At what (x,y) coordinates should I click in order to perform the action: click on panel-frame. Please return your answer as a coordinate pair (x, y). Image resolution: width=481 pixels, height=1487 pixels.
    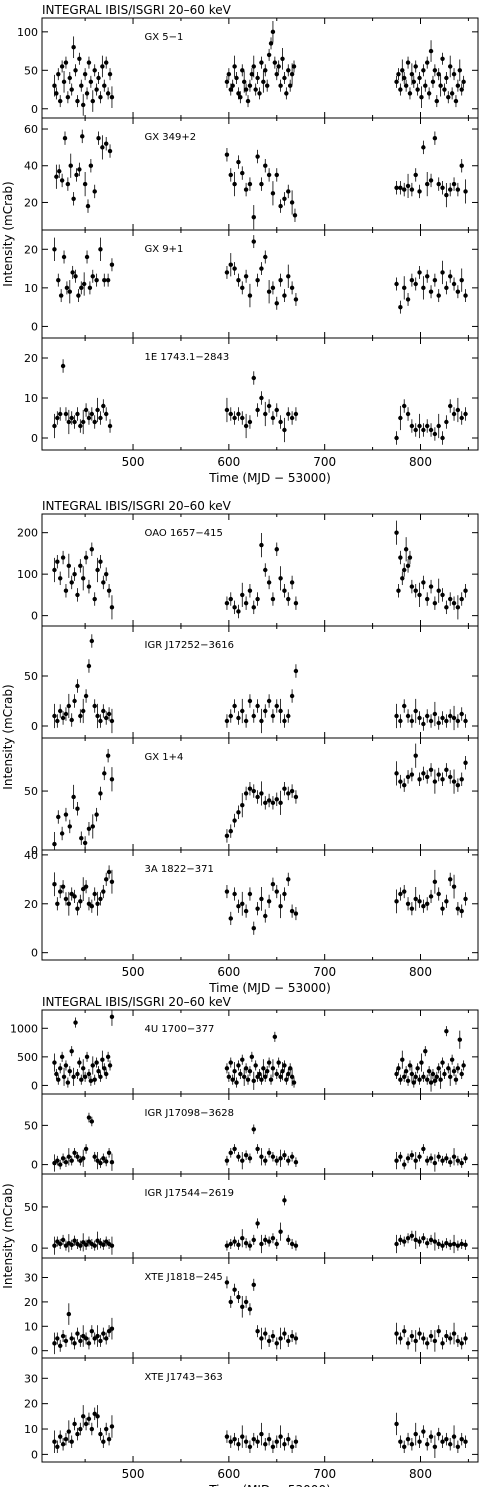
    Looking at the image, I should click on (260, 174).